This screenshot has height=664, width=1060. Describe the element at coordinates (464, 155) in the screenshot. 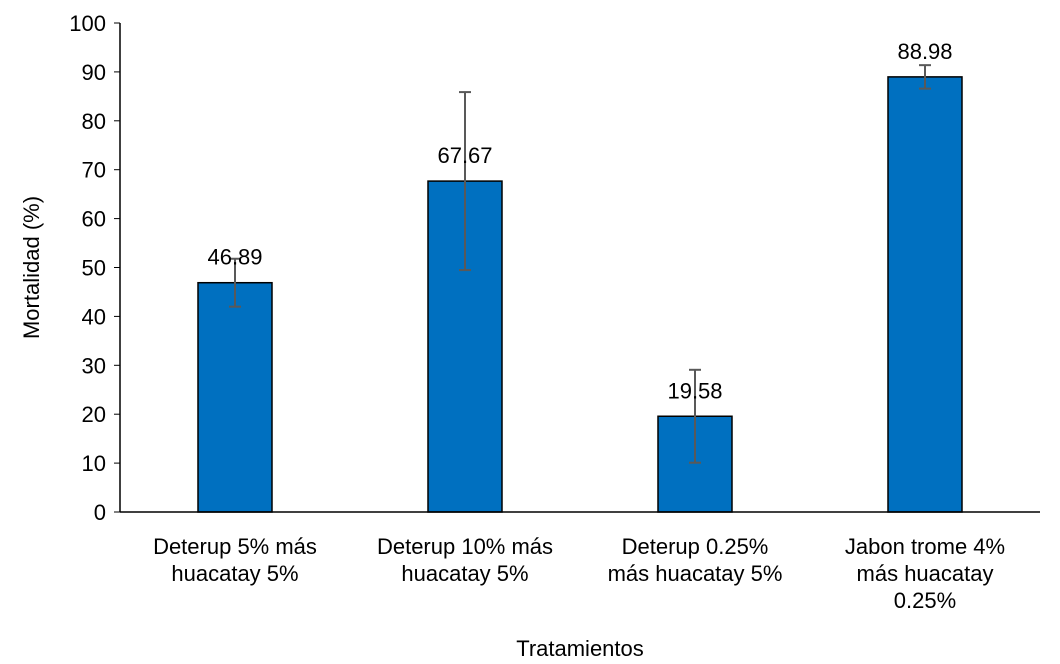

I see `data-label: 67.67` at that location.